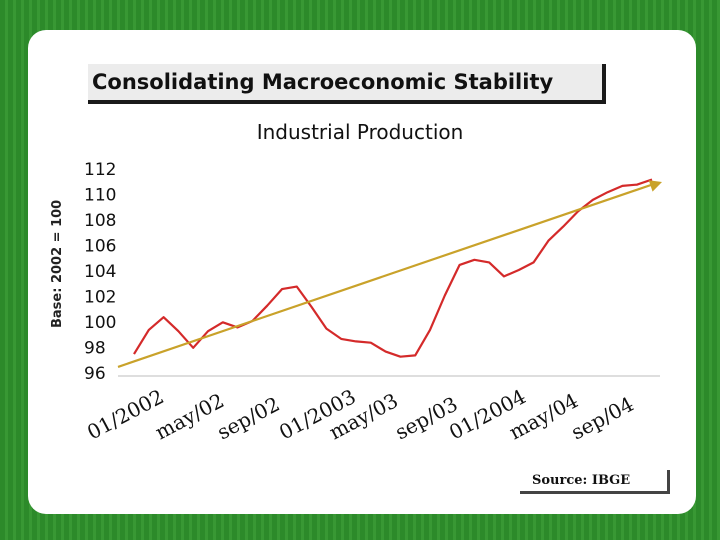 This screenshot has width=720, height=540. I want to click on y-tick-label: 104, so click(100, 272).